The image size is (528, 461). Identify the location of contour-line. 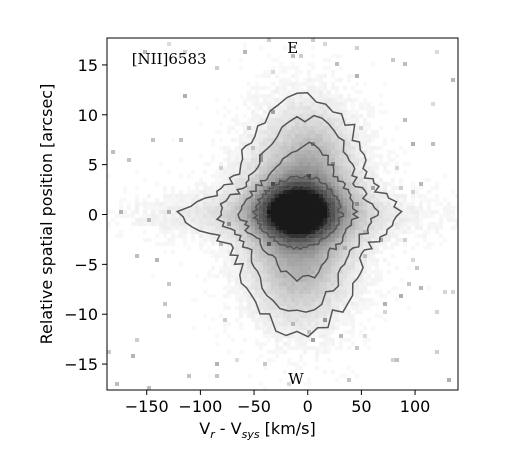
(298, 212).